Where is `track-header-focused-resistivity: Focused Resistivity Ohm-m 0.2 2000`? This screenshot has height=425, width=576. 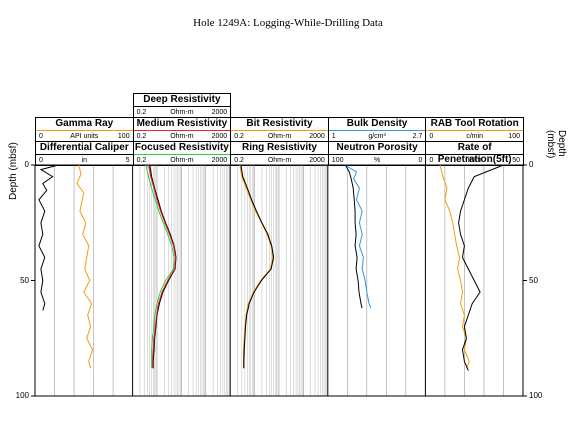 track-header-focused-resistivity: Focused Resistivity Ohm-m 0.2 2000 is located at coordinates (182, 153).